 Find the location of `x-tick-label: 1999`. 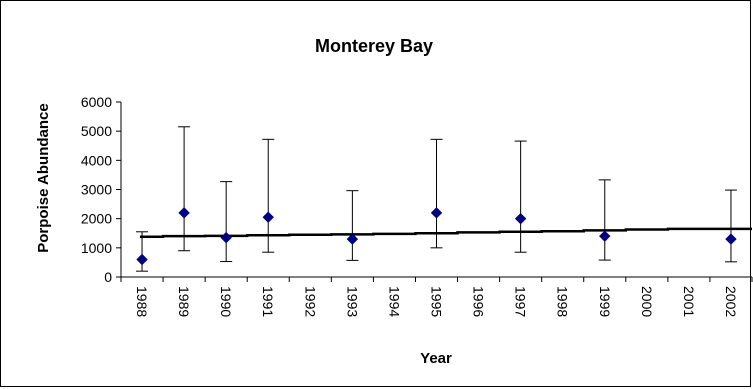

x-tick-label: 1999 is located at coordinates (605, 301).